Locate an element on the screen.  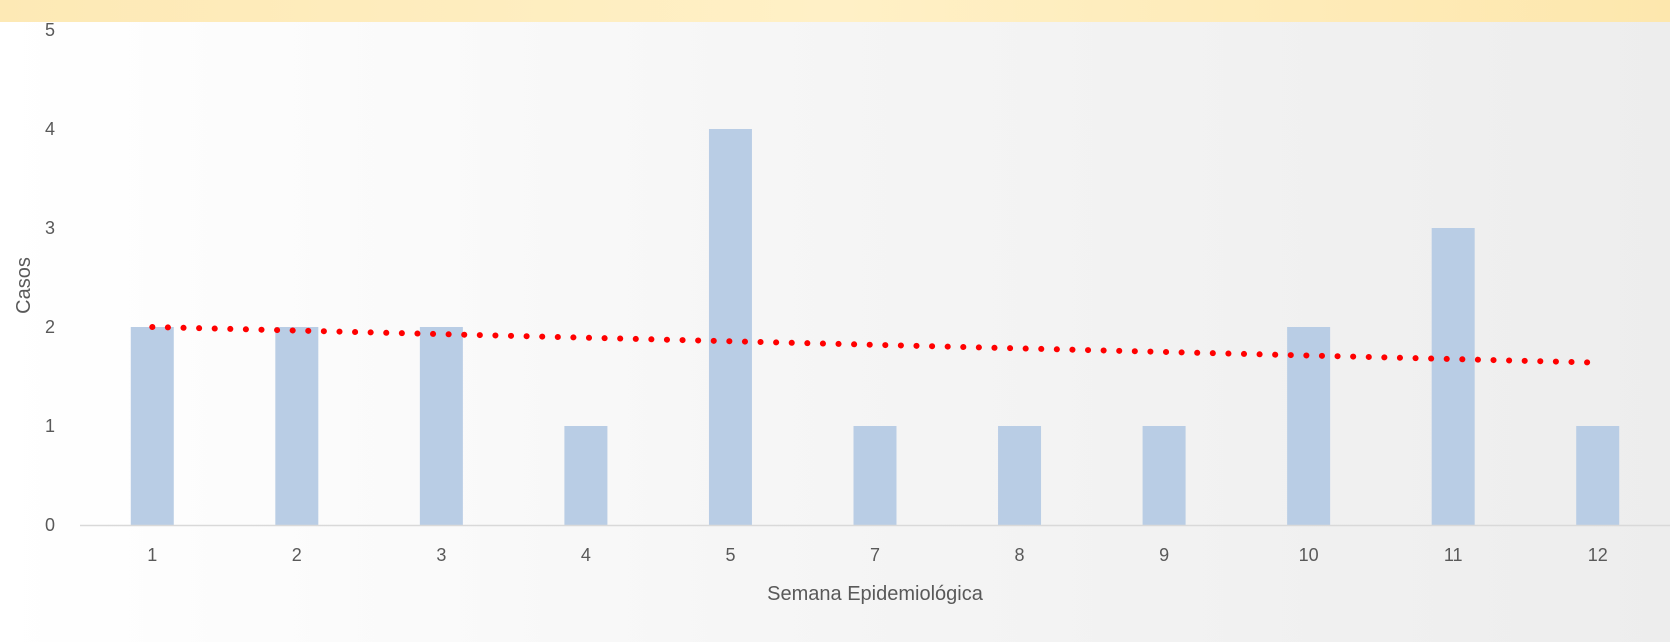
x-tick-label: 8 is located at coordinates (1020, 555).